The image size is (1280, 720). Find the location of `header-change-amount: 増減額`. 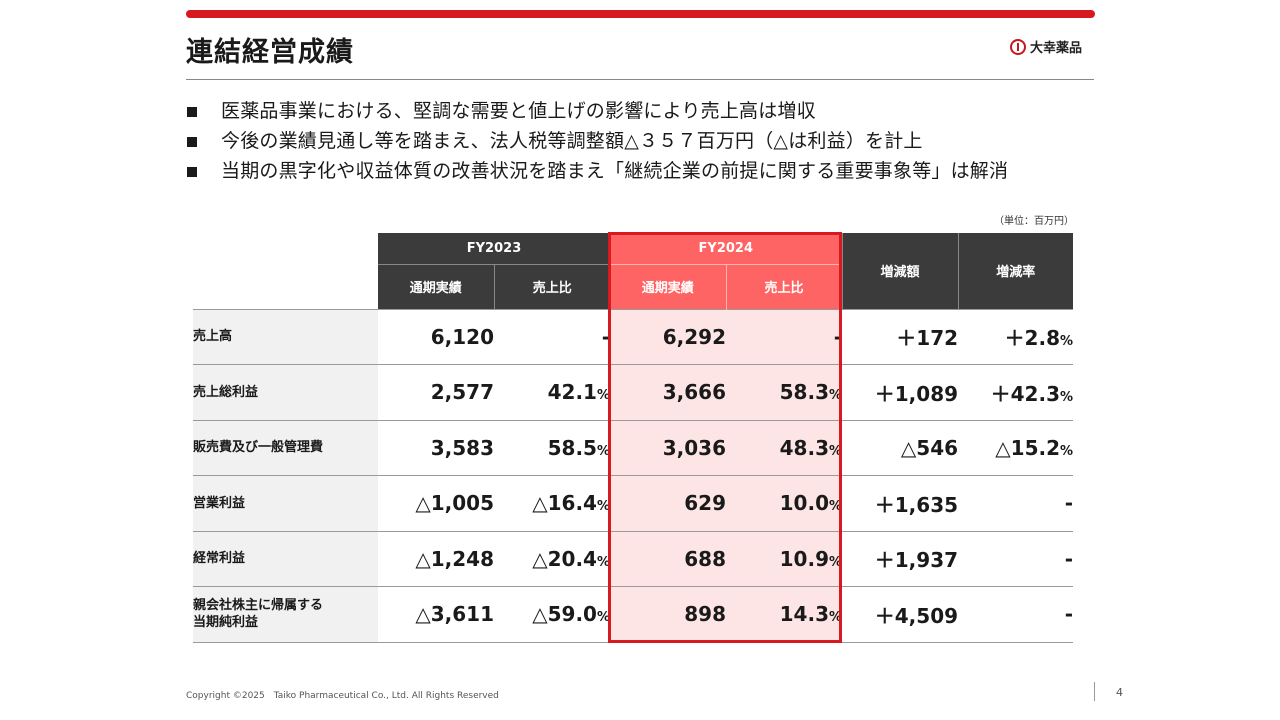

header-change-amount: 増減額 is located at coordinates (900, 271).